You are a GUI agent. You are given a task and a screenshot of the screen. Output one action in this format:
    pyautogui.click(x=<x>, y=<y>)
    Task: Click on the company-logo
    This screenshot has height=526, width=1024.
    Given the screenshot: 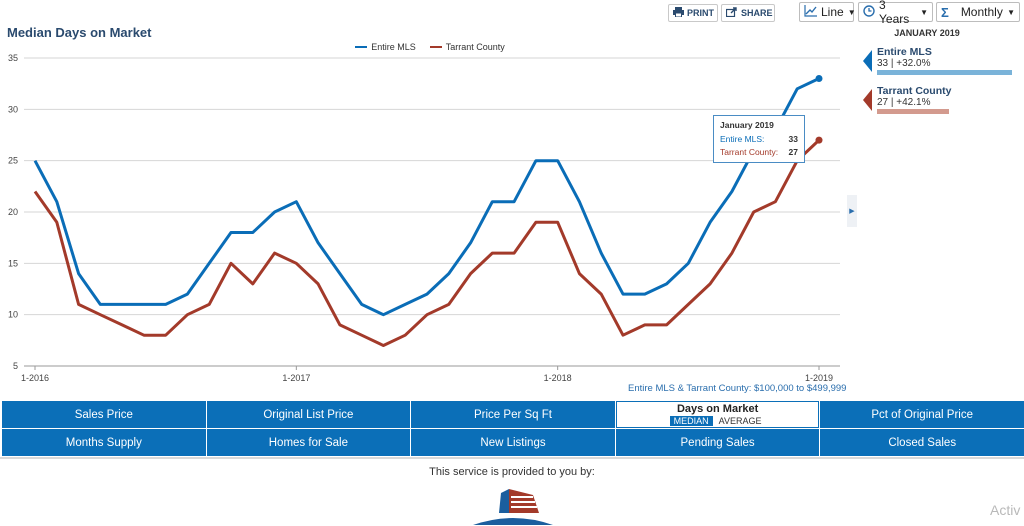 What is the action you would take?
    pyautogui.click(x=513, y=504)
    